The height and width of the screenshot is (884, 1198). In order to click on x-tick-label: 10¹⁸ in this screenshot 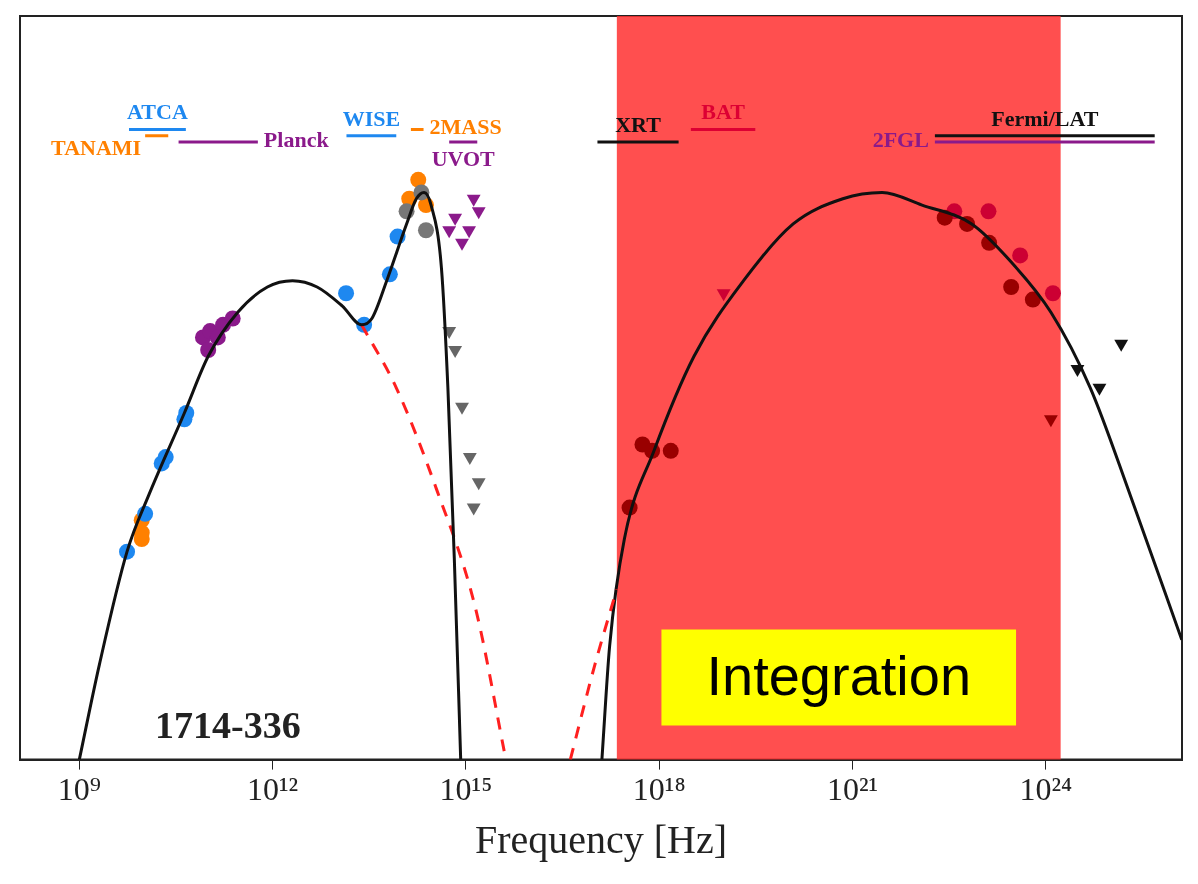, I will do `click(659, 789)`.